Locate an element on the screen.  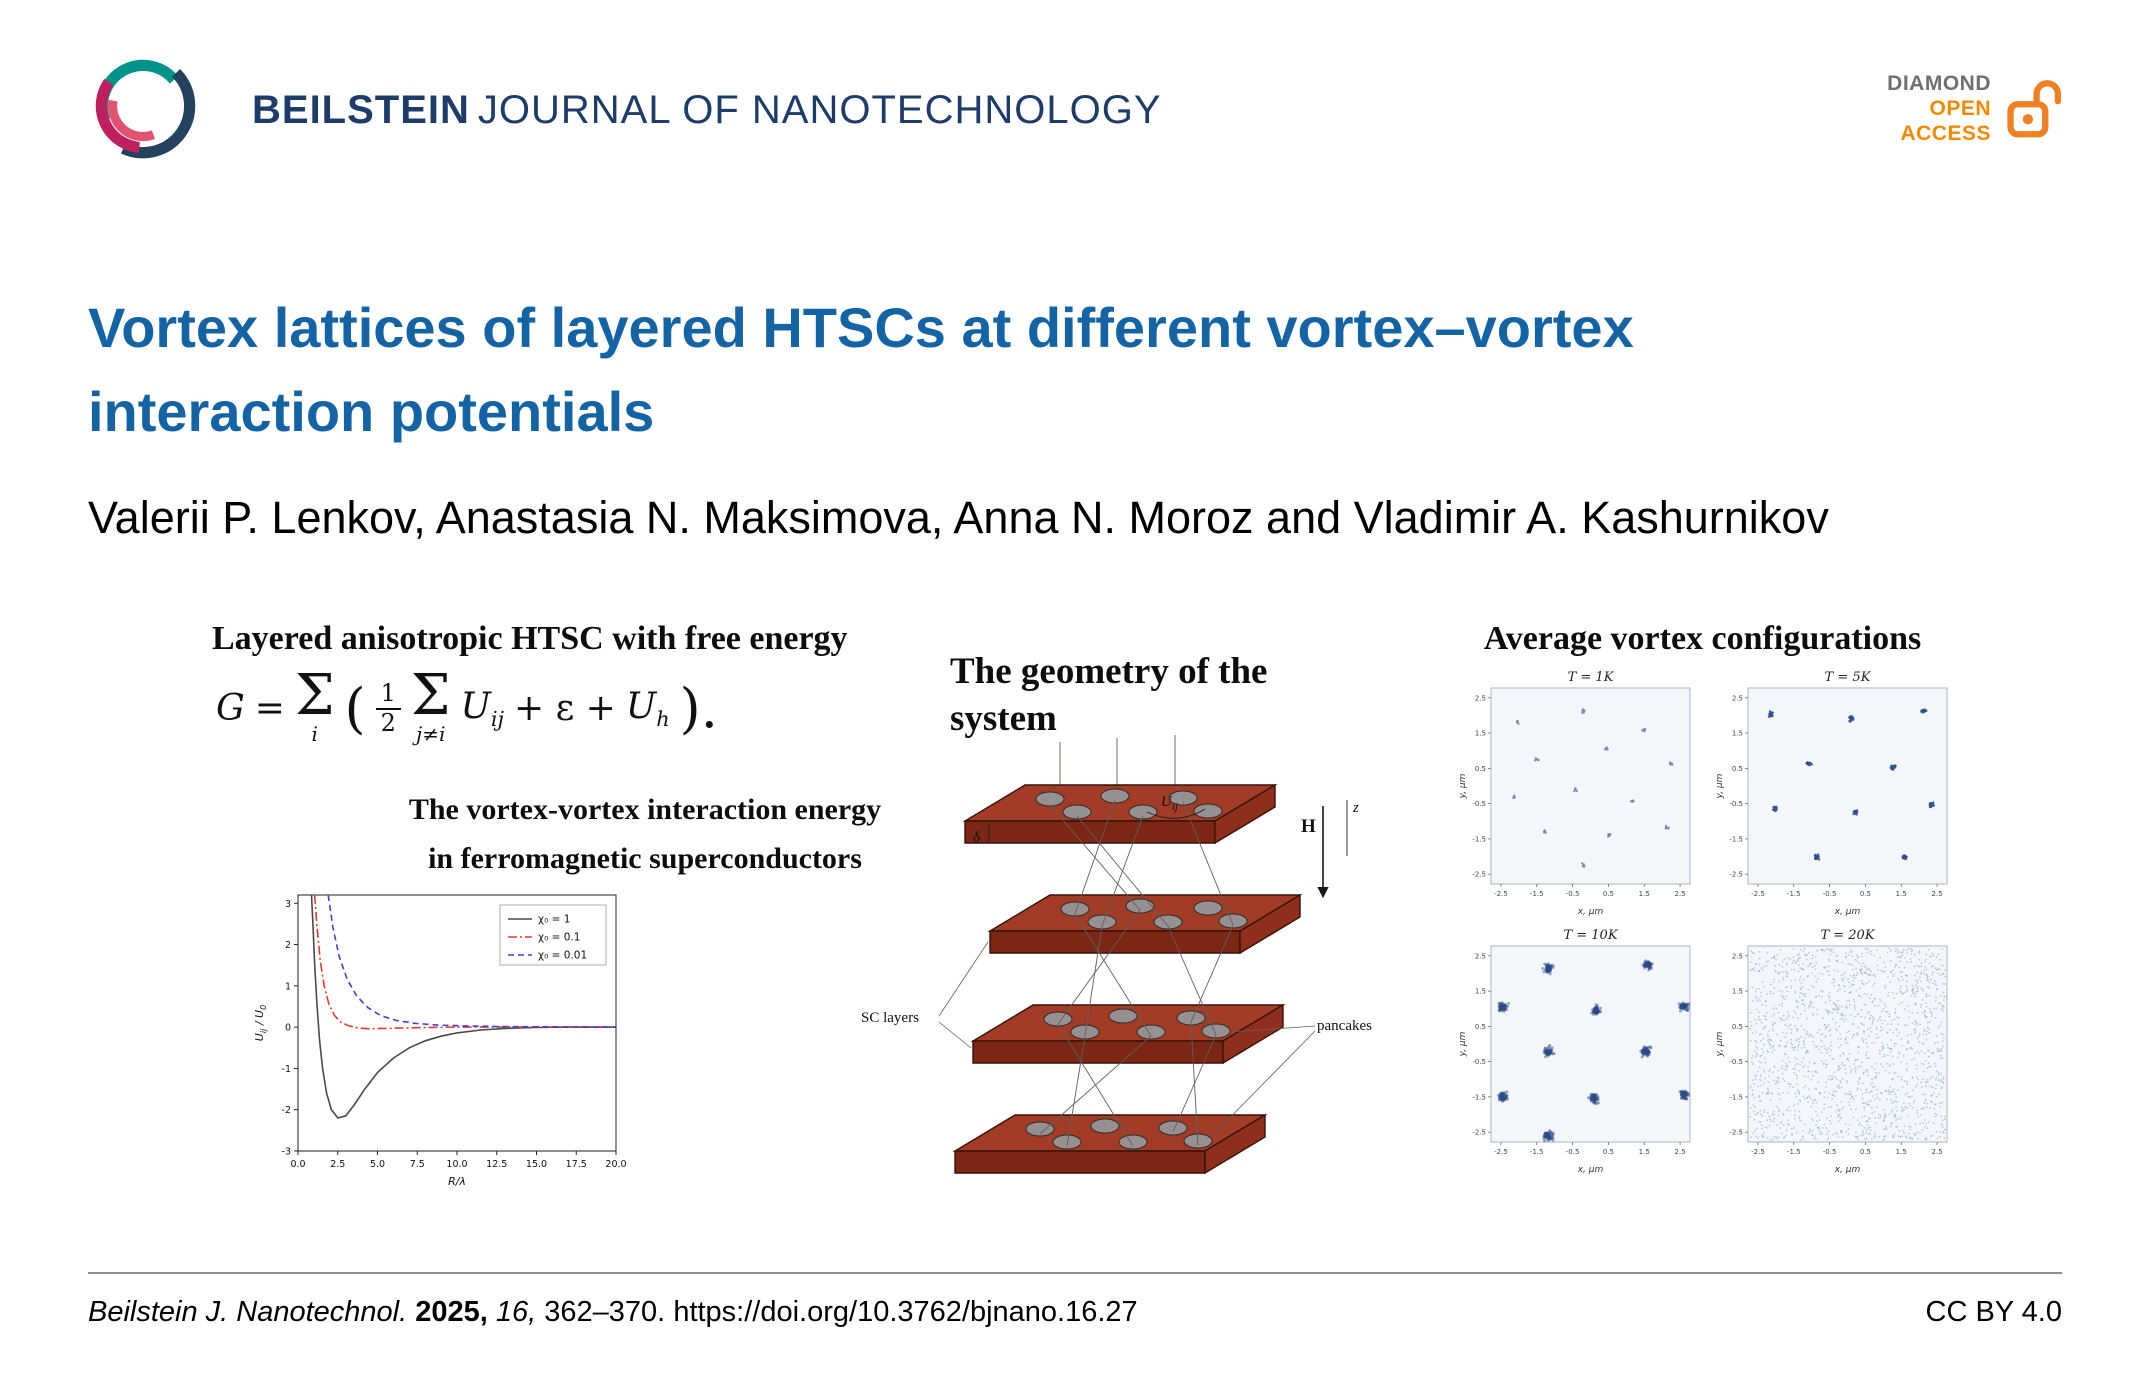
svg-text: 17.5 is located at coordinates (576, 1164).